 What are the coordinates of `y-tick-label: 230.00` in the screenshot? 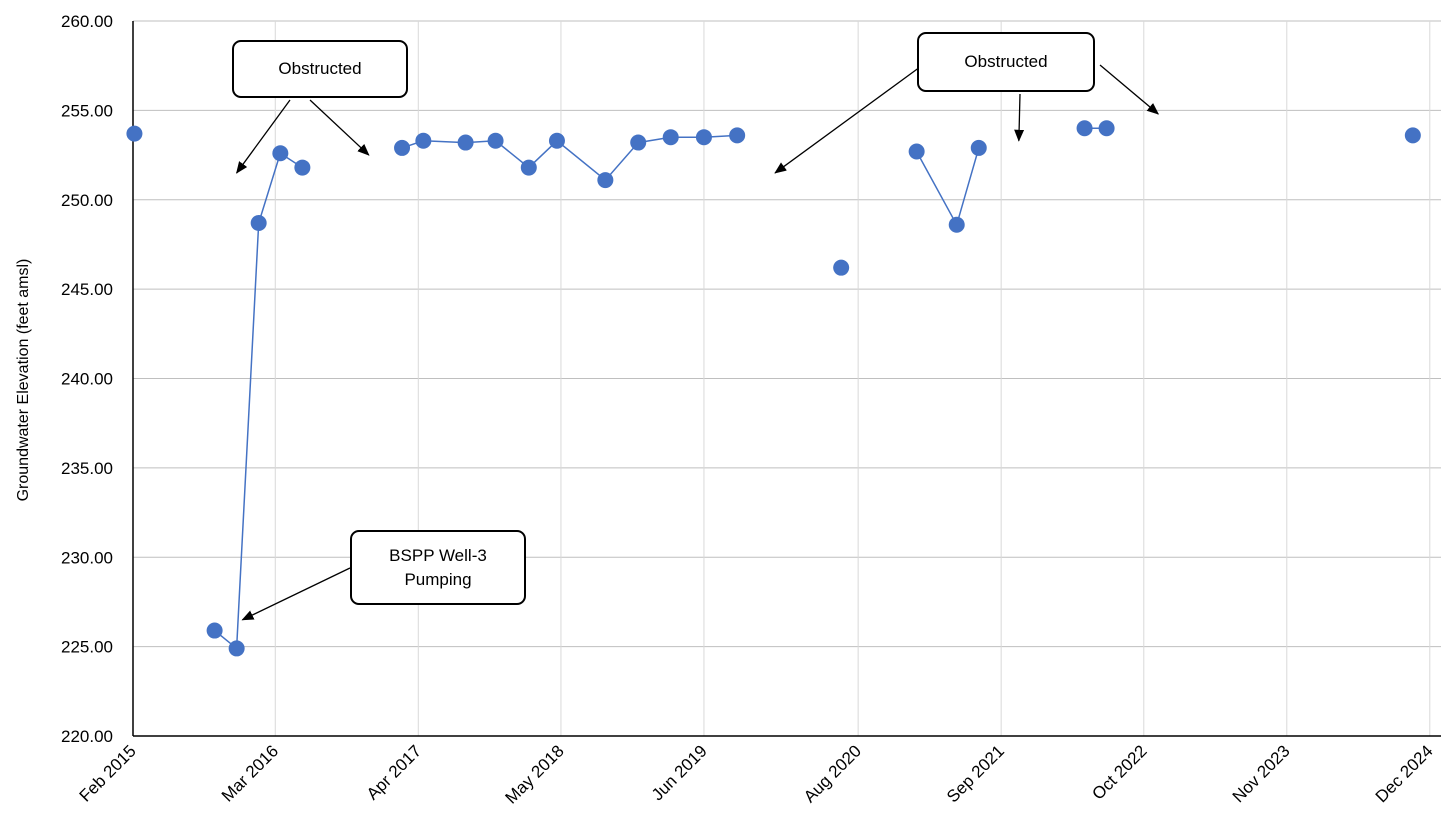 It's located at (87, 557).